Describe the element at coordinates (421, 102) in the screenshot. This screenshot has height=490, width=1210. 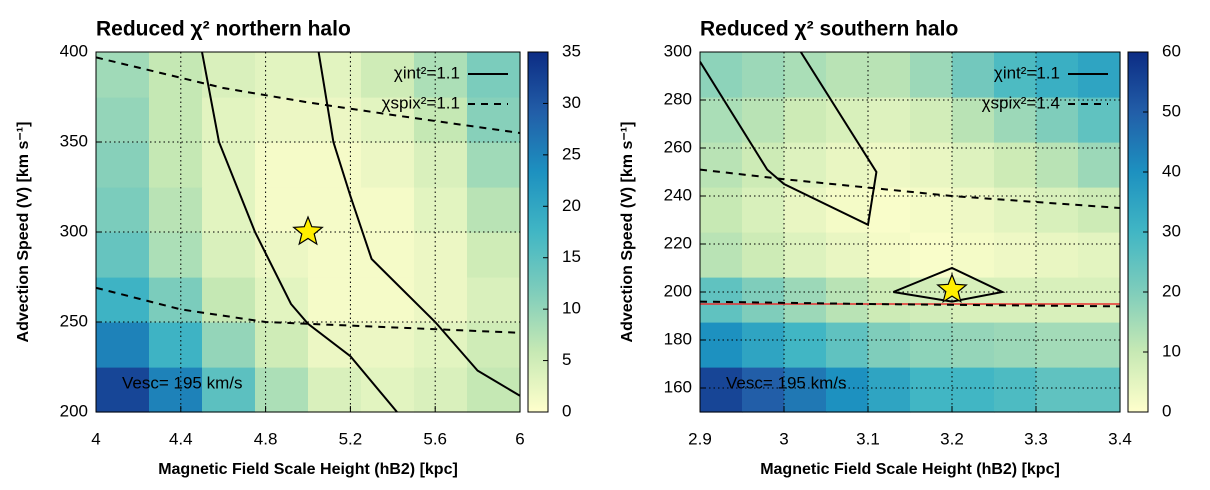
I see `legend-label: χspix²=1.1` at that location.